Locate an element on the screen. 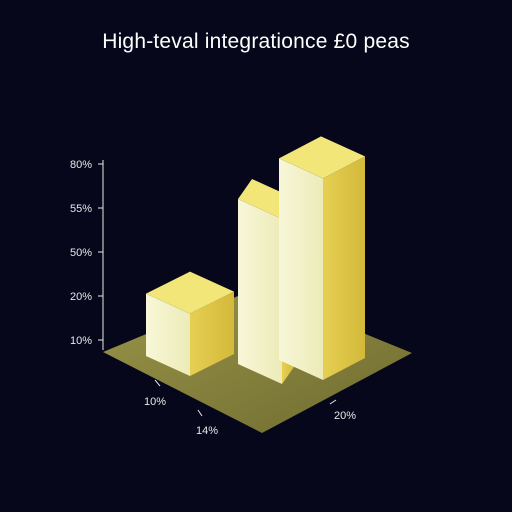  y-tick-label: 10% is located at coordinates (81, 341).